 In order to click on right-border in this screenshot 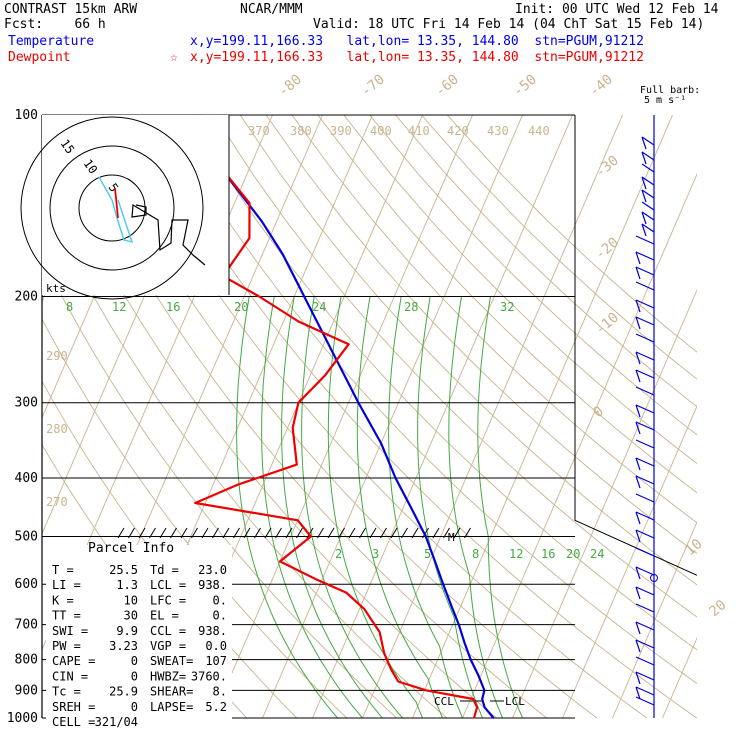, I will do `click(636, 345)`.